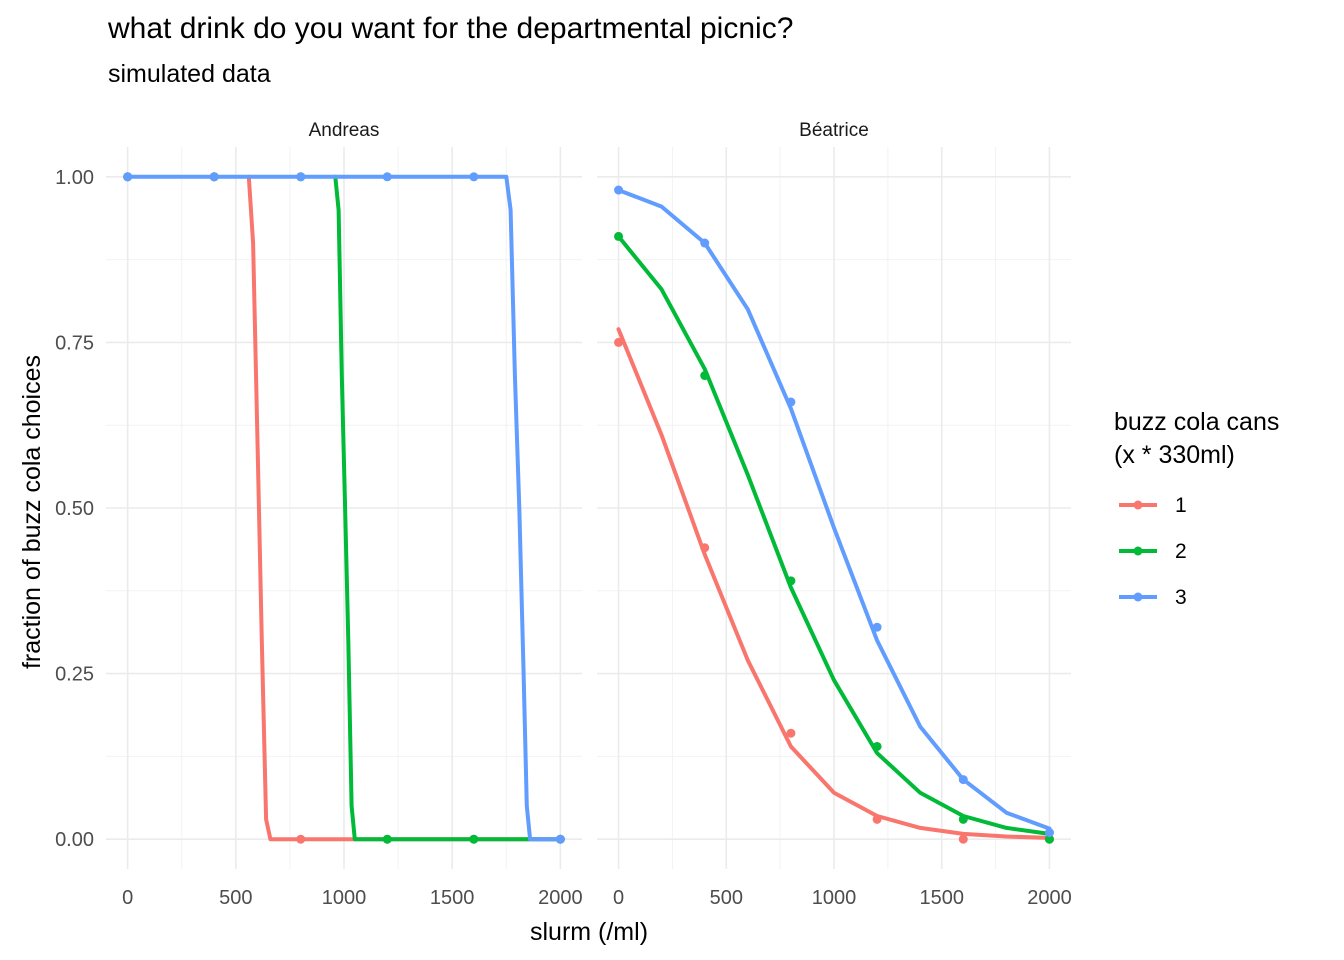 This screenshot has height=960, width=1344. What do you see at coordinates (74, 675) in the screenshot?
I see `y-tick-label: 0.25` at bounding box center [74, 675].